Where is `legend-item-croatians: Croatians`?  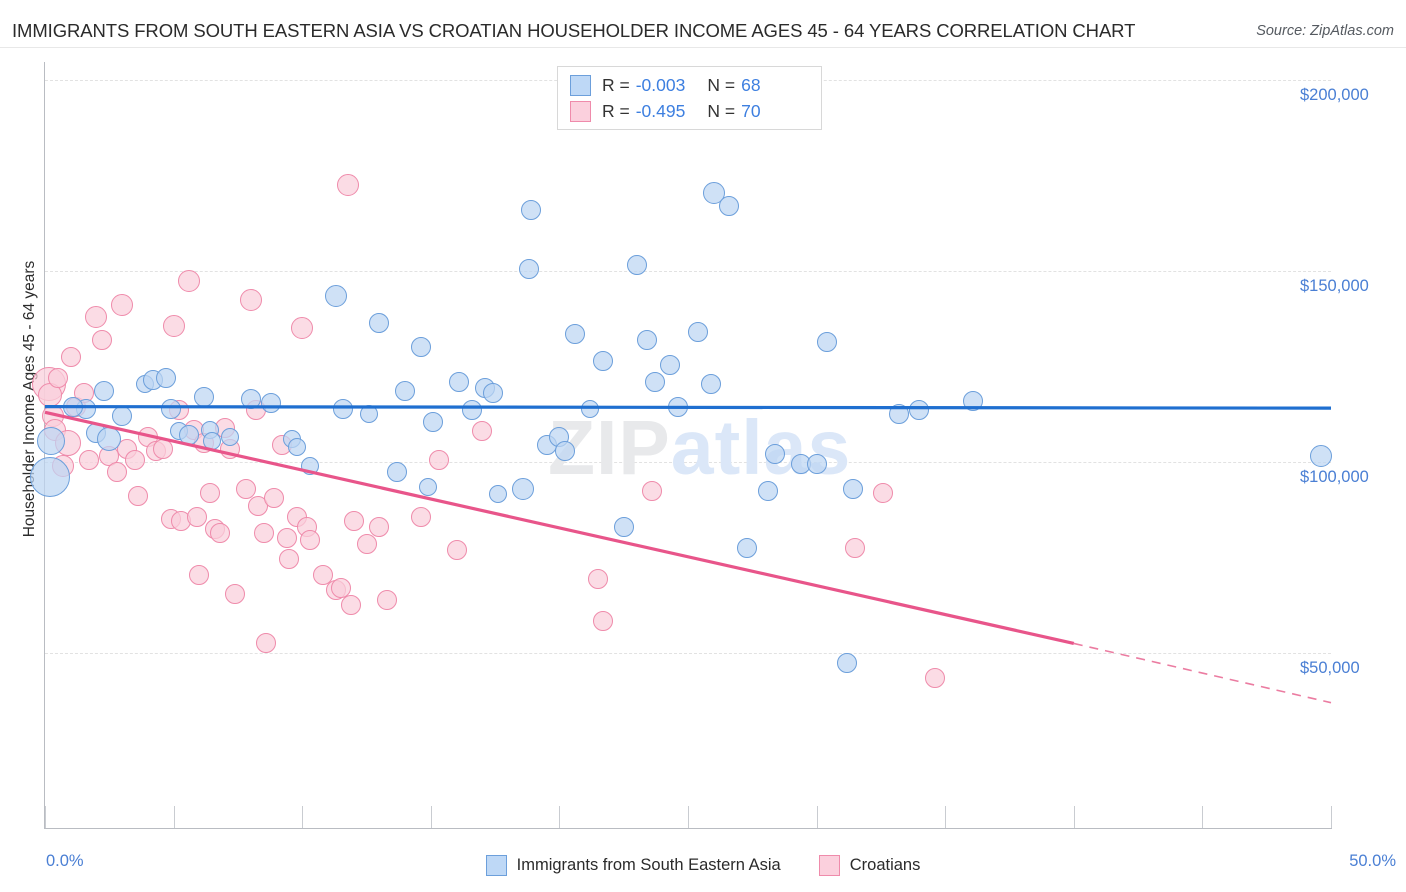
legend-item-croatians: Croatians is located at coordinates (869, 865).